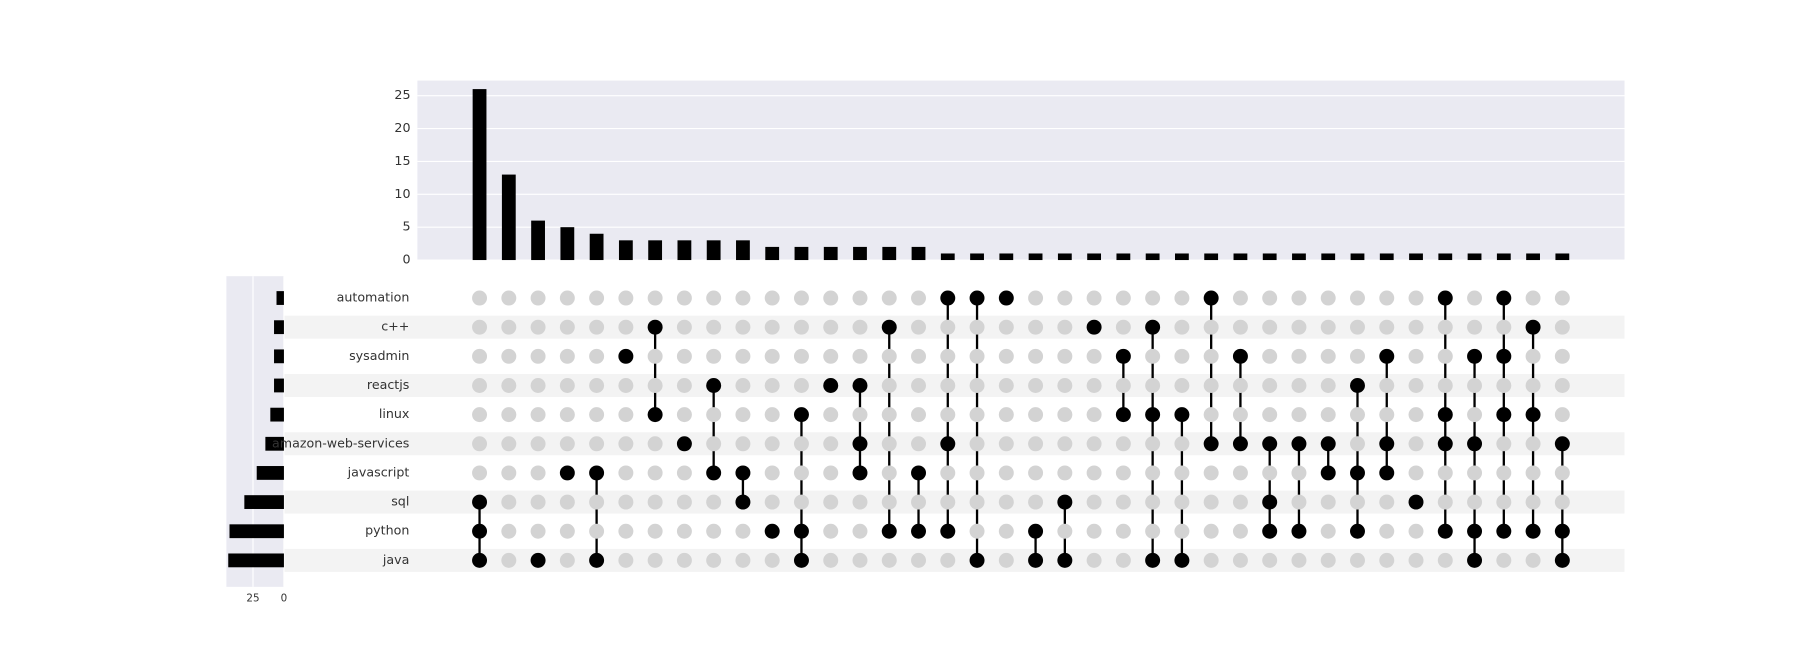 The height and width of the screenshot is (672, 1806). What do you see at coordinates (388, 384) in the screenshot?
I see `set-label: reactjs` at bounding box center [388, 384].